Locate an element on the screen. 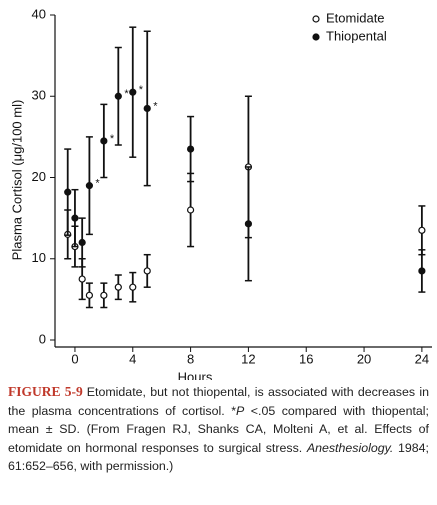 Image resolution: width=437 pixels, height=505 pixels. legend-label: Thiopental is located at coordinates (356, 35).